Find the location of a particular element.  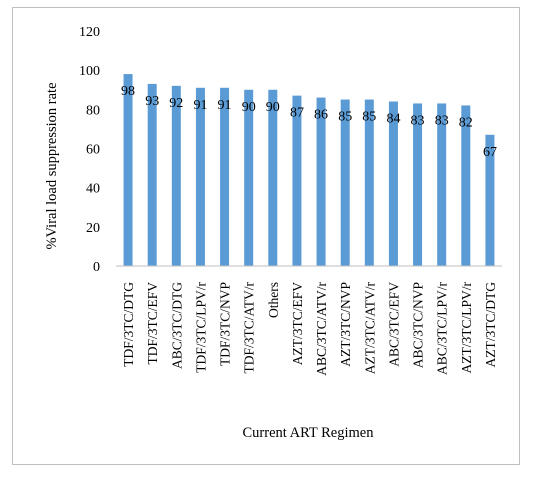

data-label: 82 is located at coordinates (466, 122).